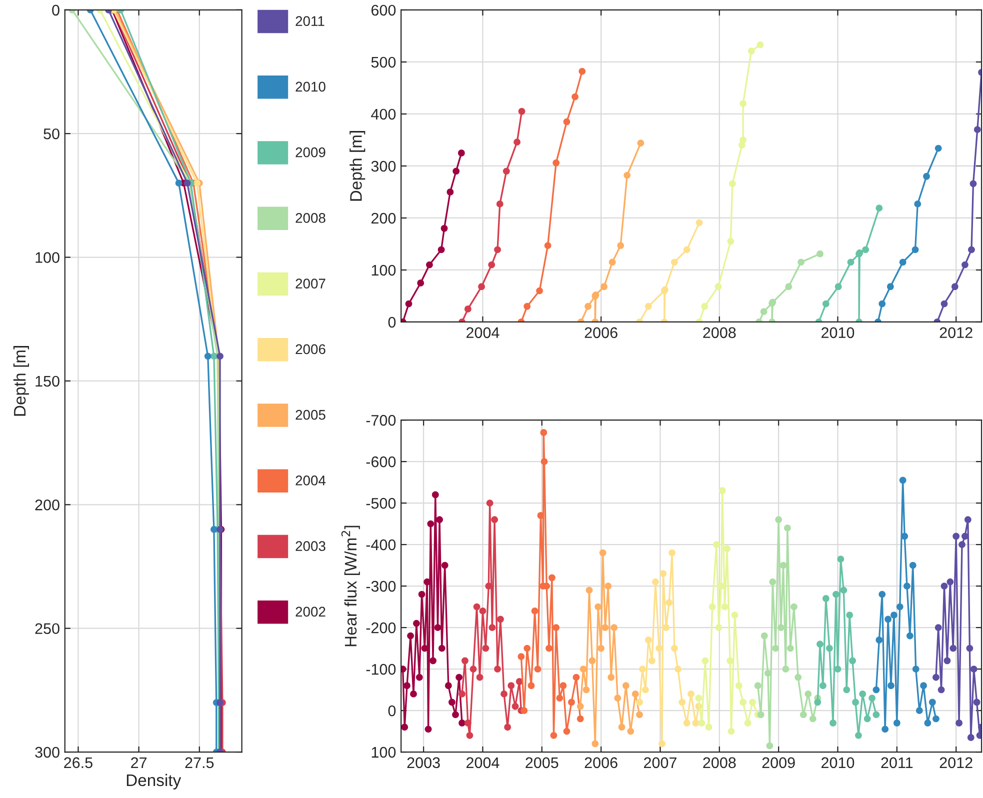  I want to click on x-tick-label: 2009, so click(778, 762).